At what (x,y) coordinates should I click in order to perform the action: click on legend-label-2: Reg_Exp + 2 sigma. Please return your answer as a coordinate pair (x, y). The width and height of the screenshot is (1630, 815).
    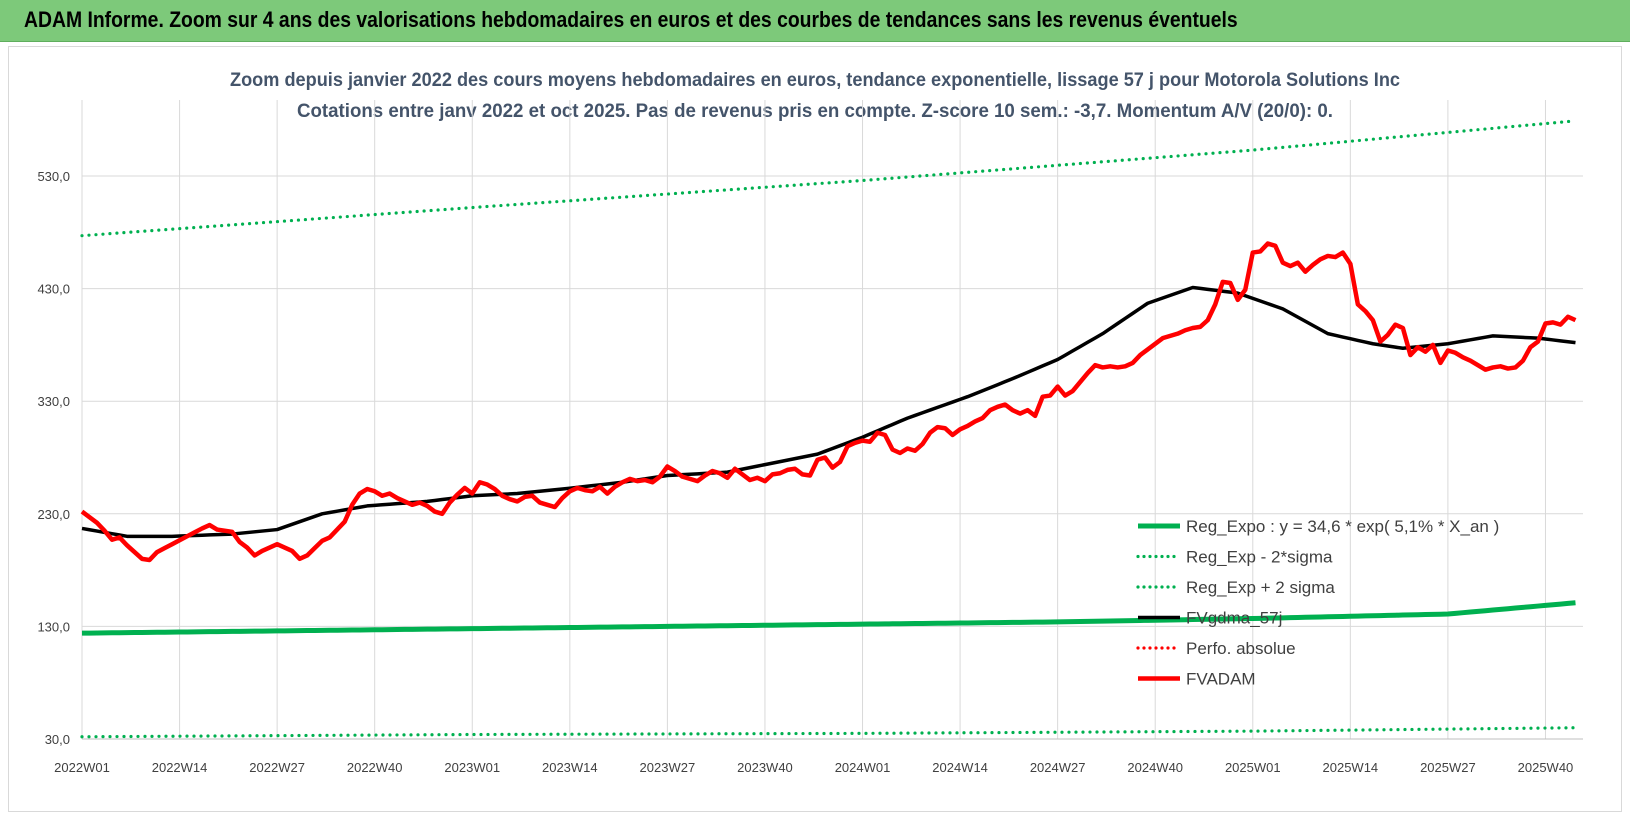
    Looking at the image, I should click on (1260, 587).